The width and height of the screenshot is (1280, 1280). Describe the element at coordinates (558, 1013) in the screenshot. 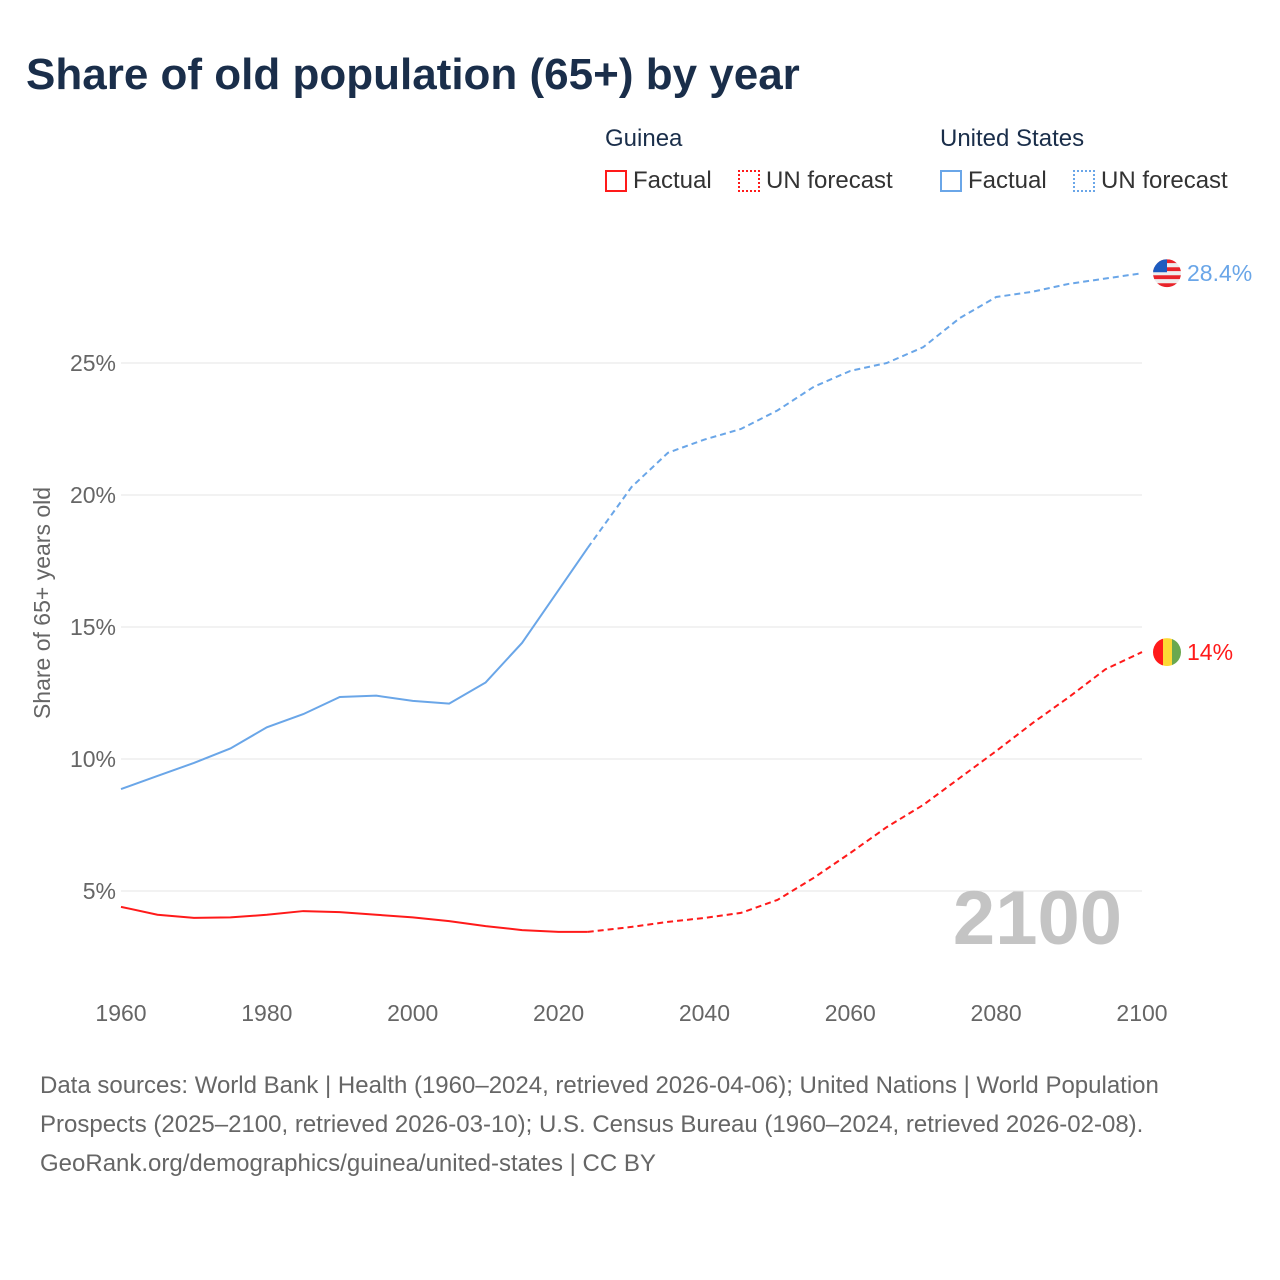

I see `x-tick-label: 2020` at that location.